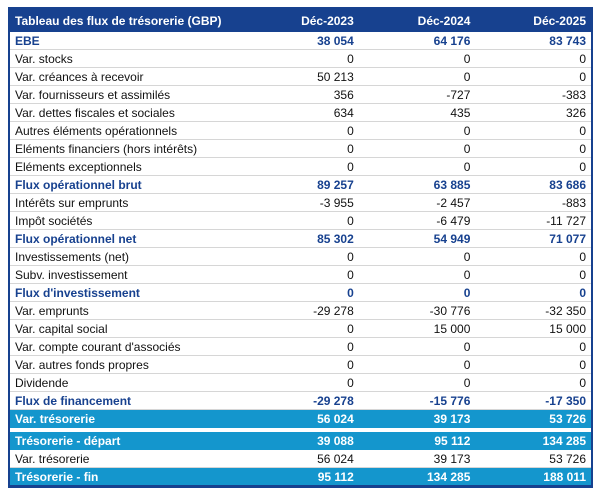  Describe the element at coordinates (126, 292) in the screenshot. I see `row-label: Flux d'investissement` at that location.